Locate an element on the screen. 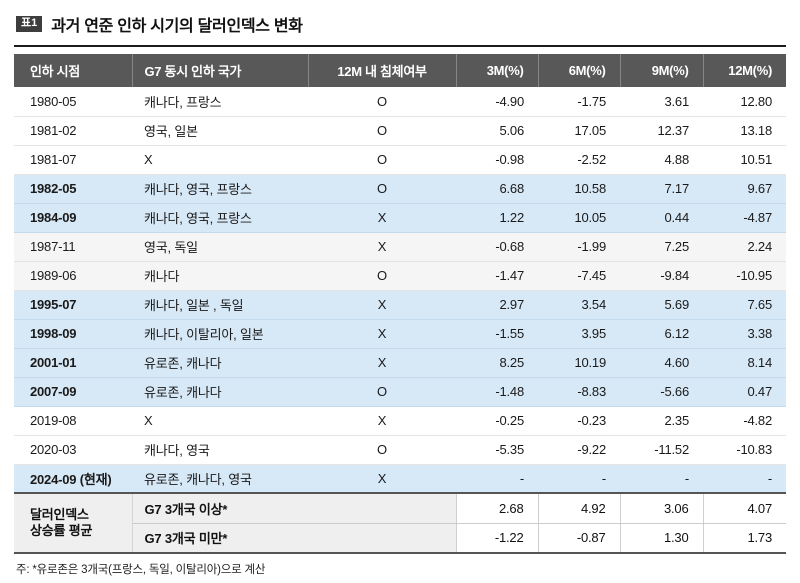  cell-3m: -1.47 is located at coordinates (497, 276).